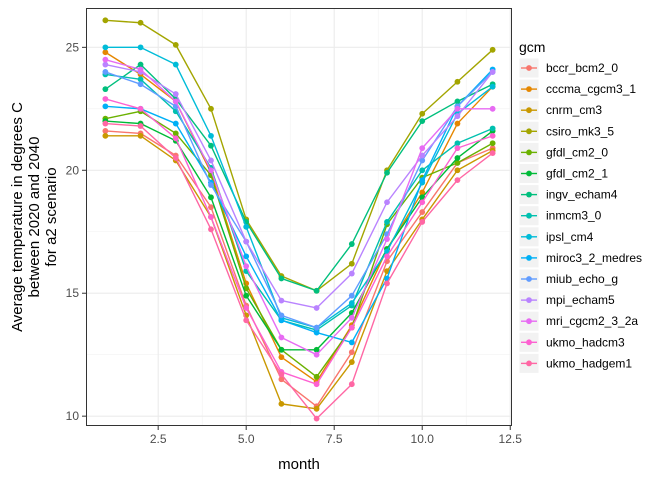  Describe the element at coordinates (158, 439) in the screenshot. I see `x-tick-label: 2.5` at that location.